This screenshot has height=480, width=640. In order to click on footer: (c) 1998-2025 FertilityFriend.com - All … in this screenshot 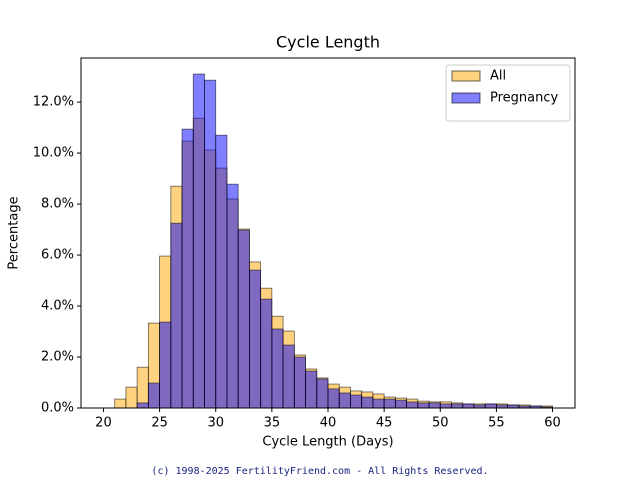, I will do `click(319, 471)`.